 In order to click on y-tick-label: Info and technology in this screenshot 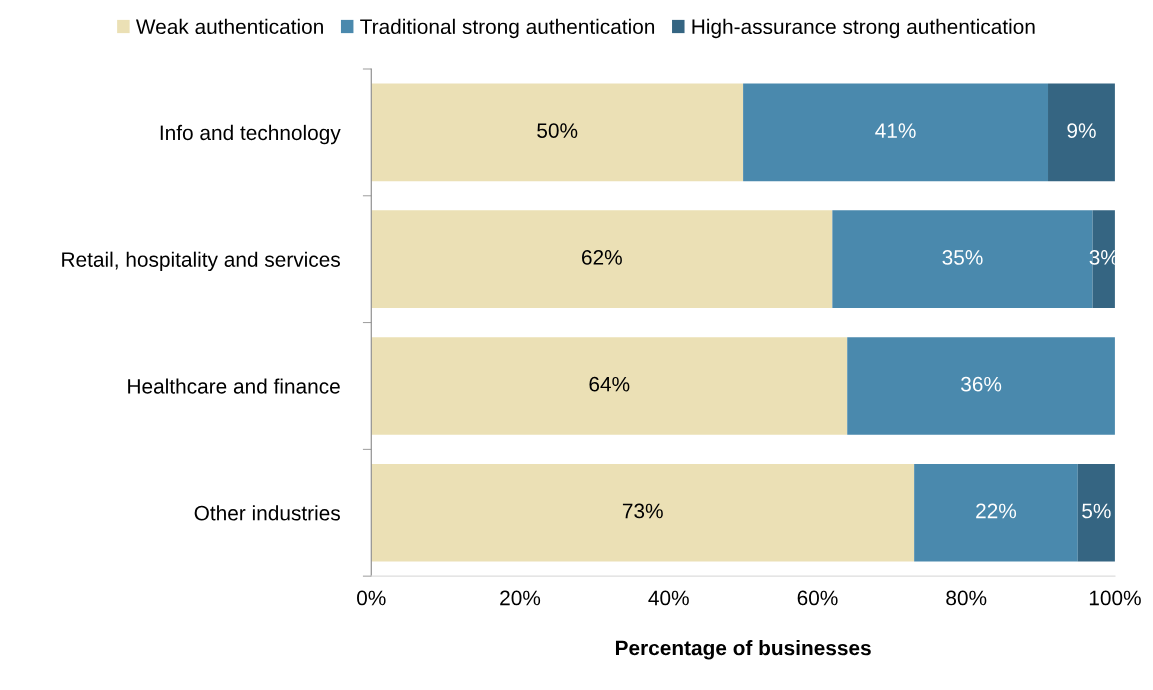, I will do `click(250, 134)`.